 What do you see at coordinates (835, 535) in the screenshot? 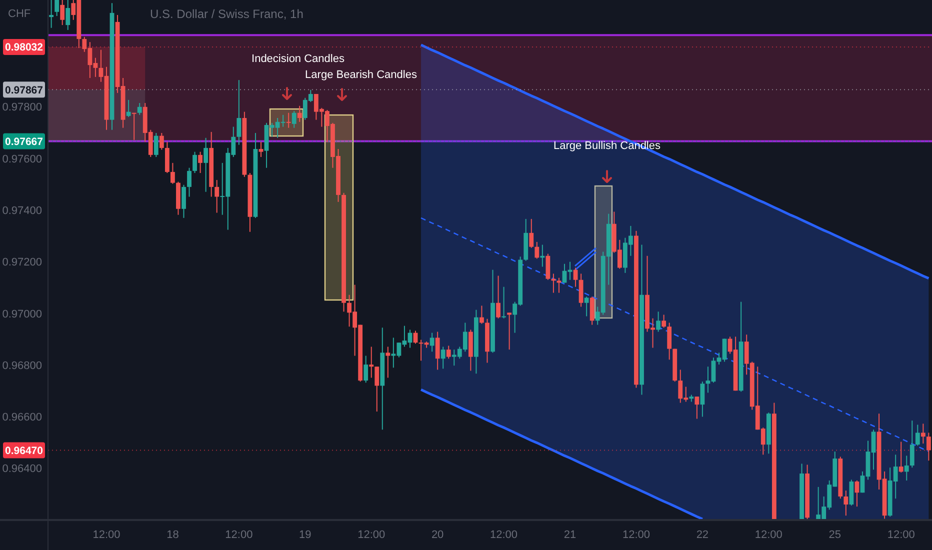
I see `x-tick-label: 25` at bounding box center [835, 535].